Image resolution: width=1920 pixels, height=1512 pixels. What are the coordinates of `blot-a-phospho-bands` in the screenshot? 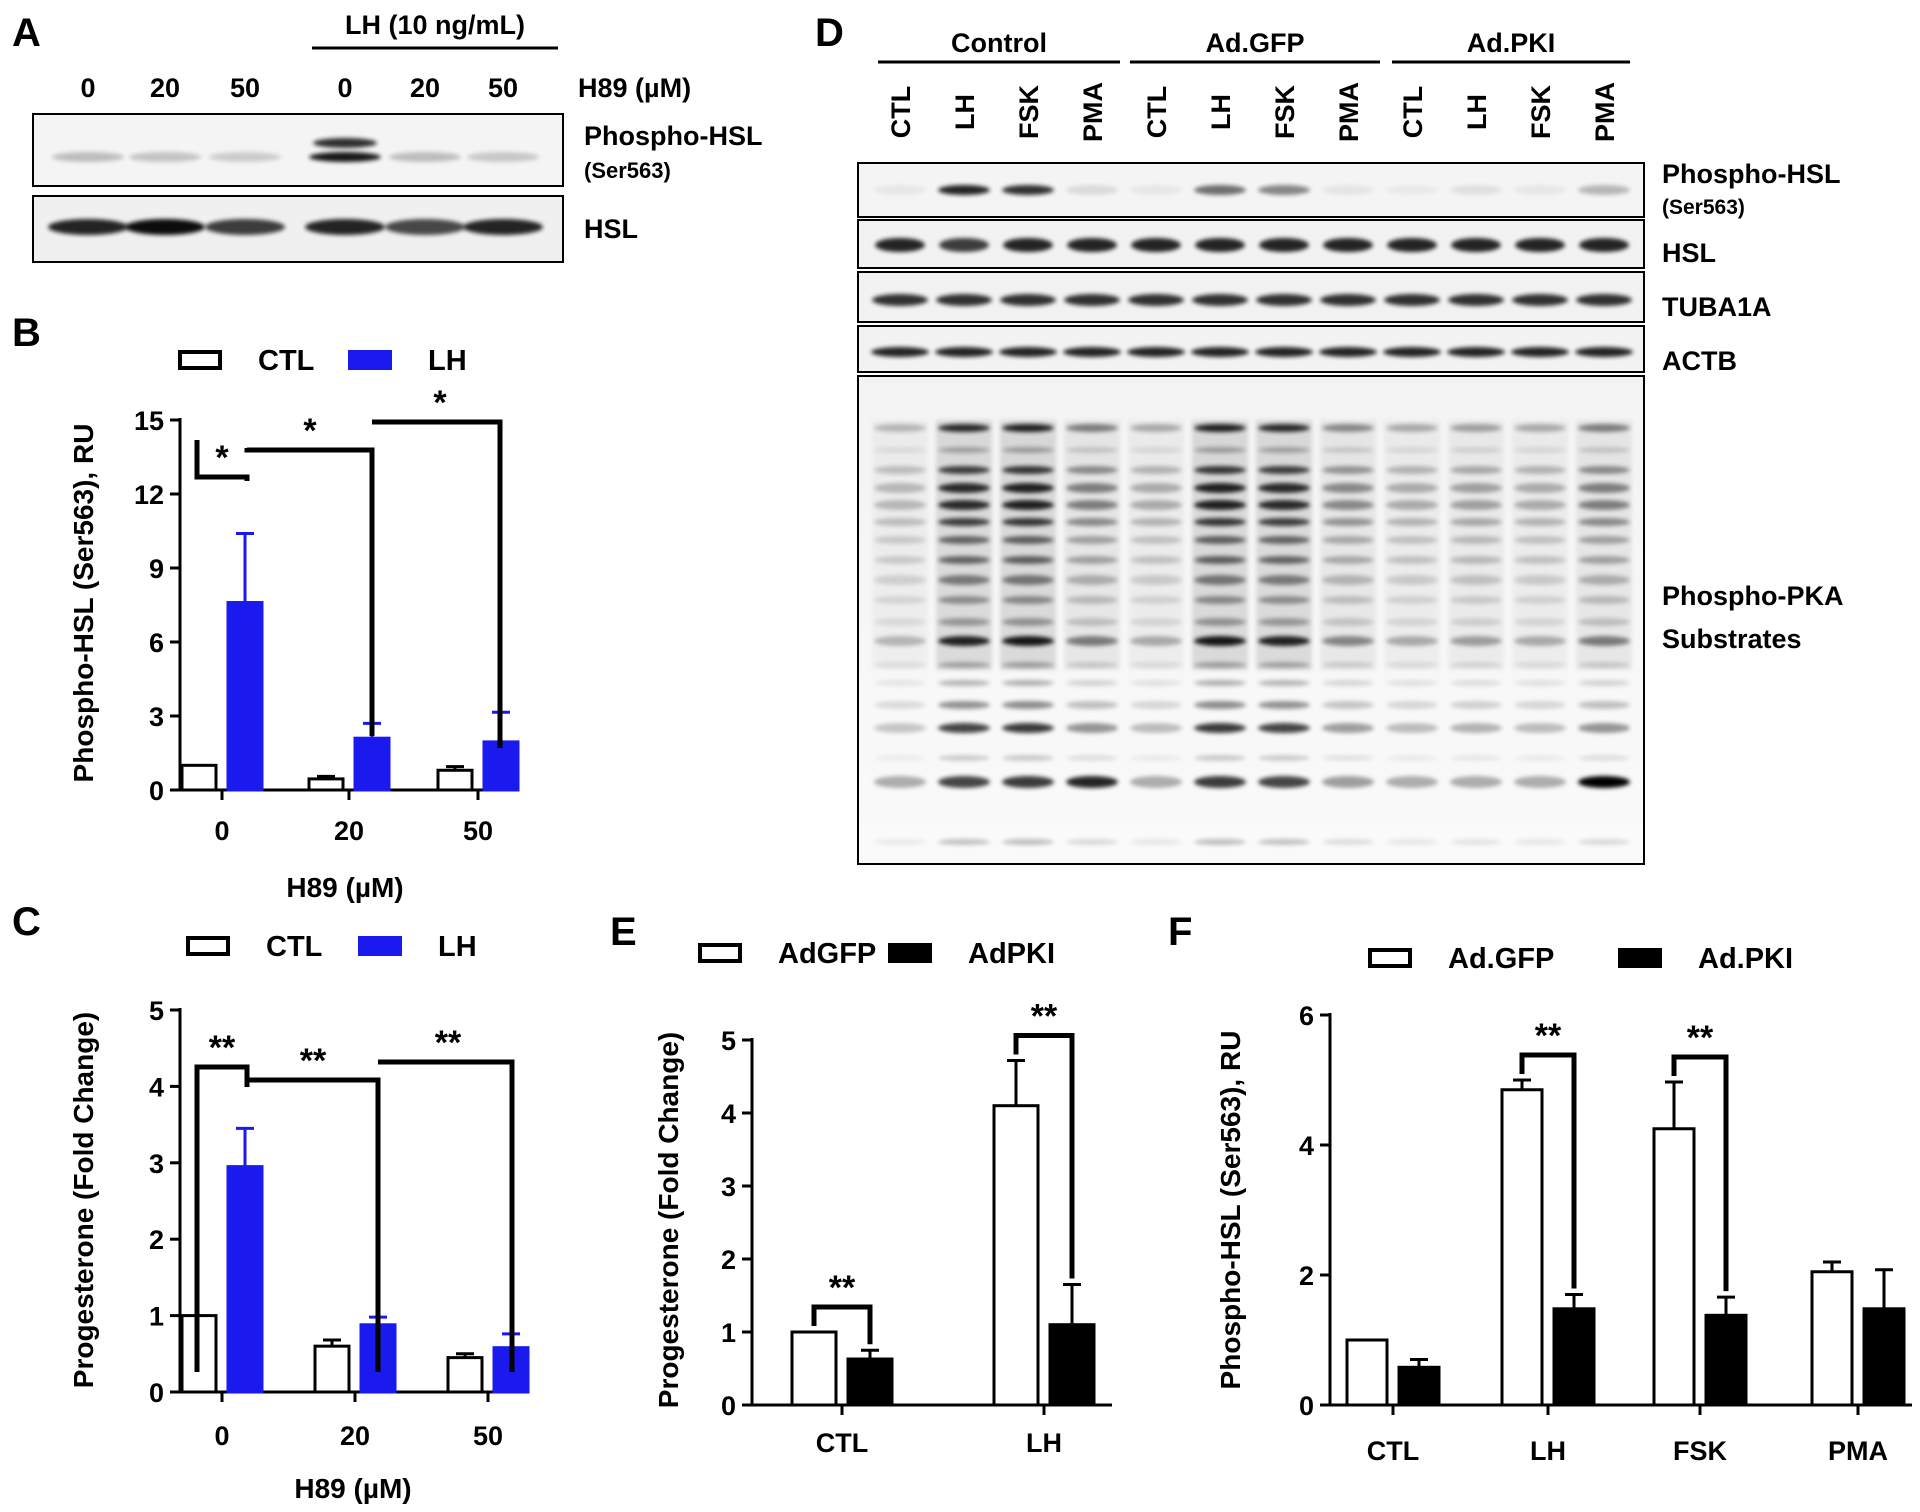 It's located at (295, 150).